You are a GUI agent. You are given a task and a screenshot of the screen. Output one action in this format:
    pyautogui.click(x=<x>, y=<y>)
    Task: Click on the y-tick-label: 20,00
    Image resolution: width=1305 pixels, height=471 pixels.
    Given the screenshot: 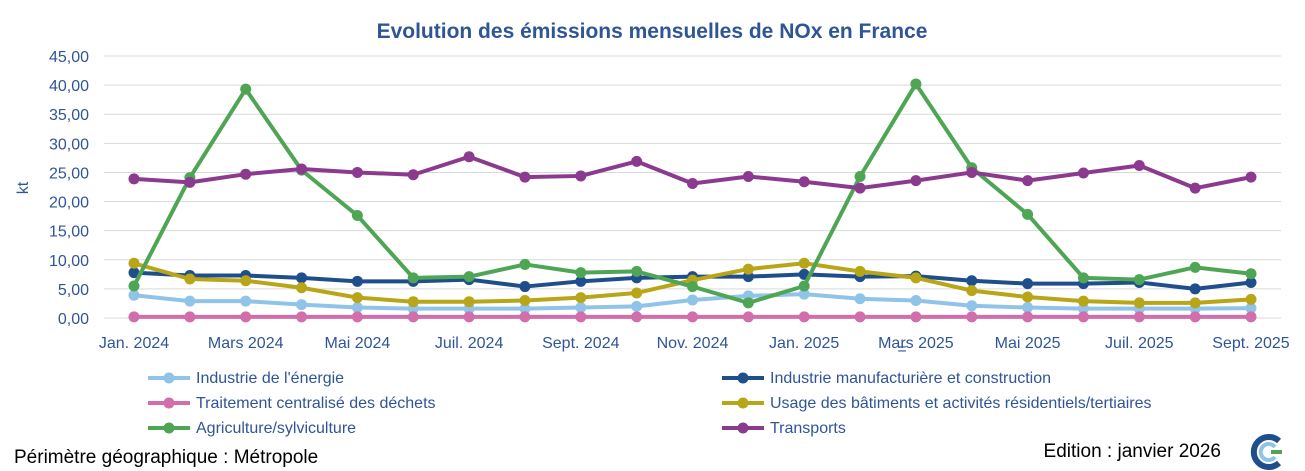 What is the action you would take?
    pyautogui.click(x=69, y=203)
    